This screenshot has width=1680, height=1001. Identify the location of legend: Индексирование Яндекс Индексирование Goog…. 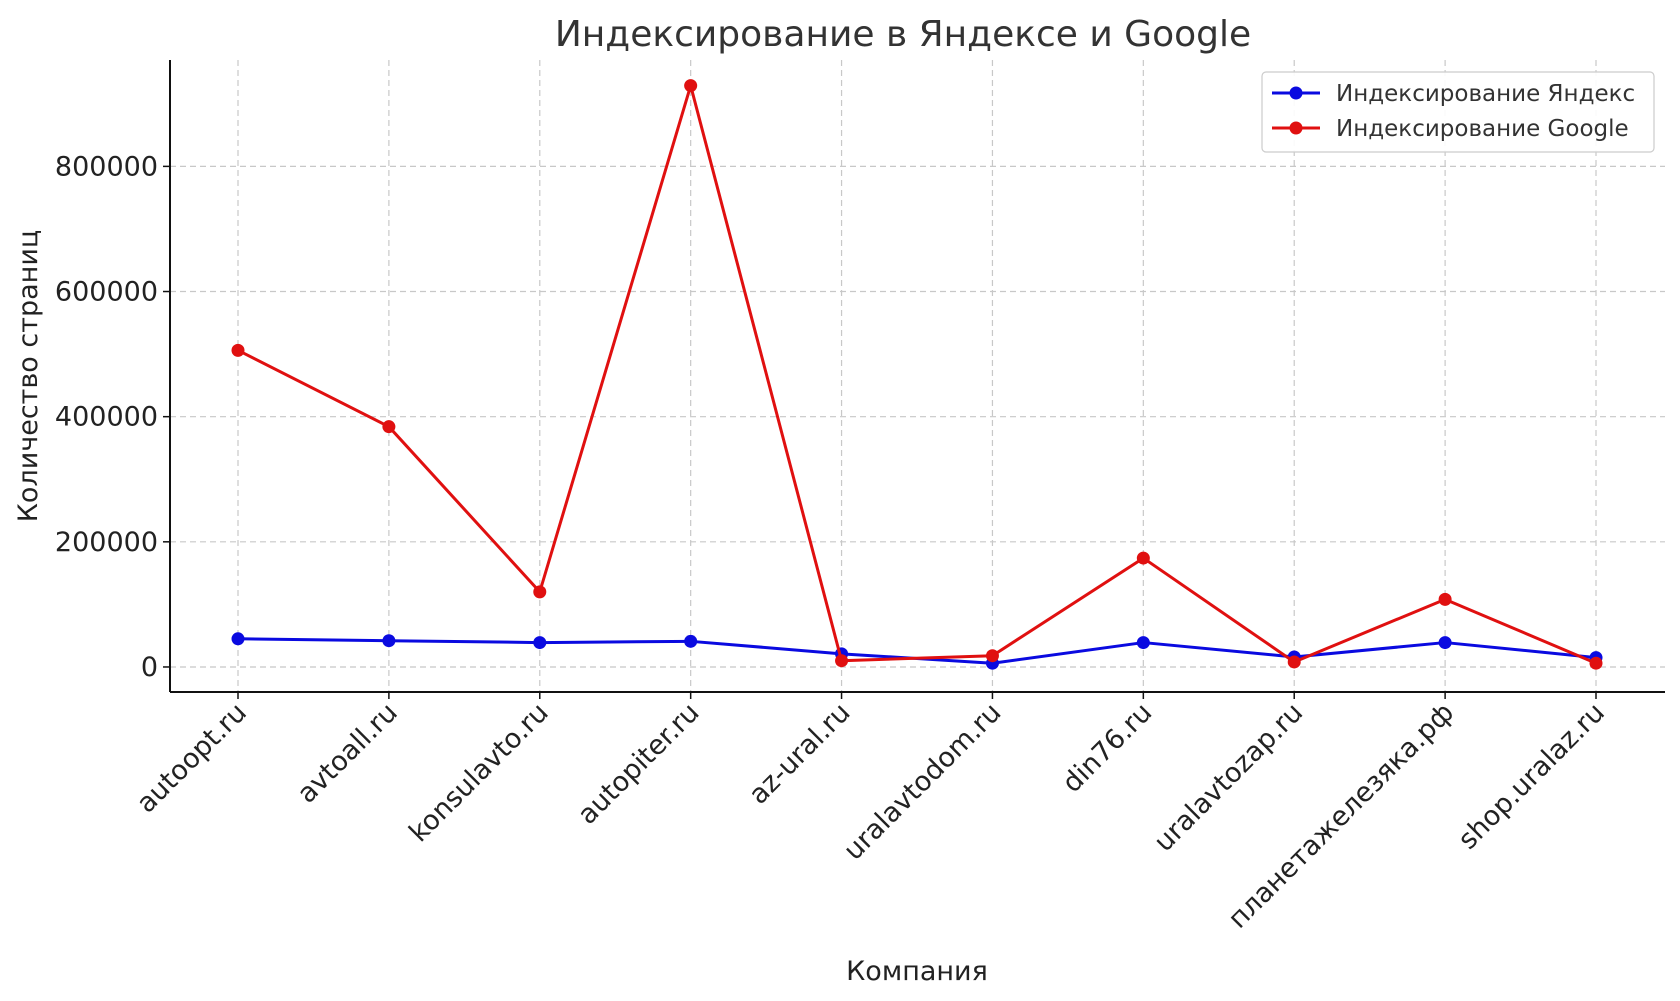
(1458, 112).